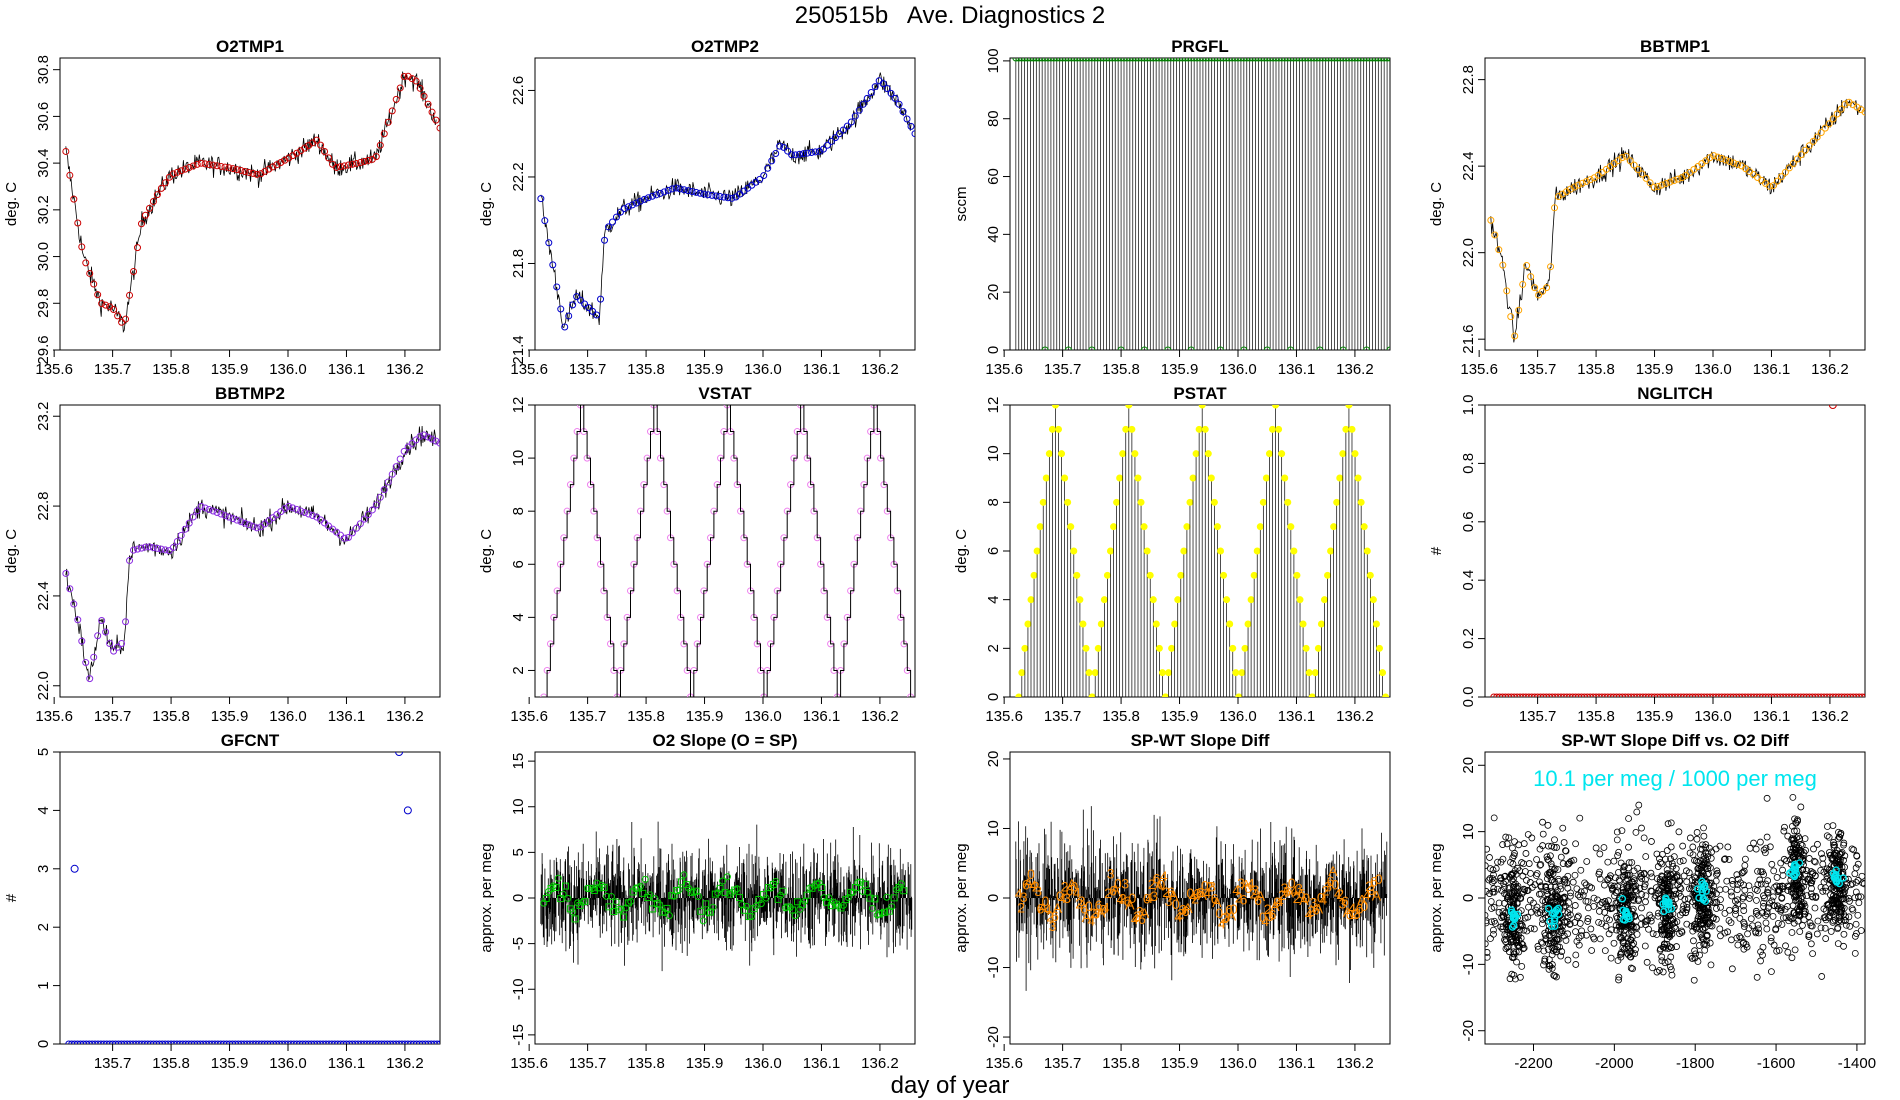 The height and width of the screenshot is (1100, 1900). What do you see at coordinates (1004, 1063) in the screenshot?
I see `x-tick-label: 135.6` at bounding box center [1004, 1063].